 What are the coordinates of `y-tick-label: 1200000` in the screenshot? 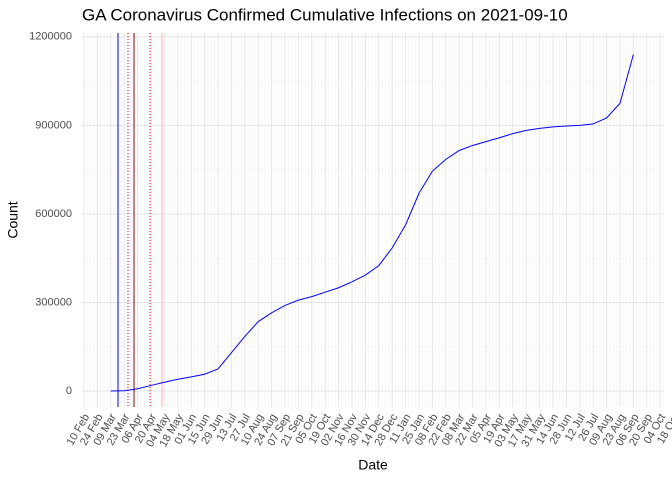 It's located at (50, 37).